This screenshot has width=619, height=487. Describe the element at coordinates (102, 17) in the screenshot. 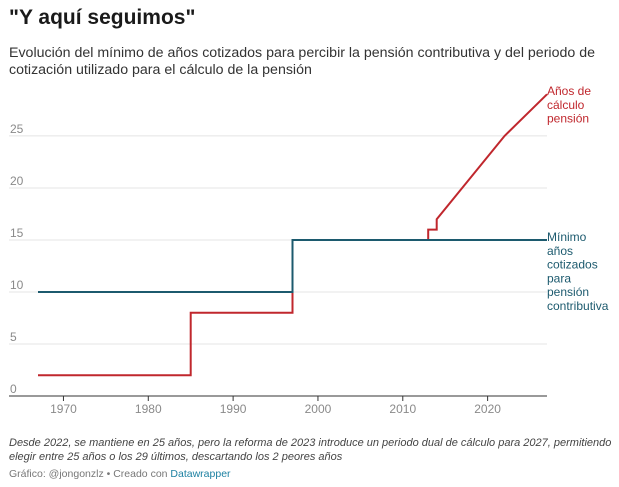

I see `chart-title: "Y aquí seguimos"` at that location.